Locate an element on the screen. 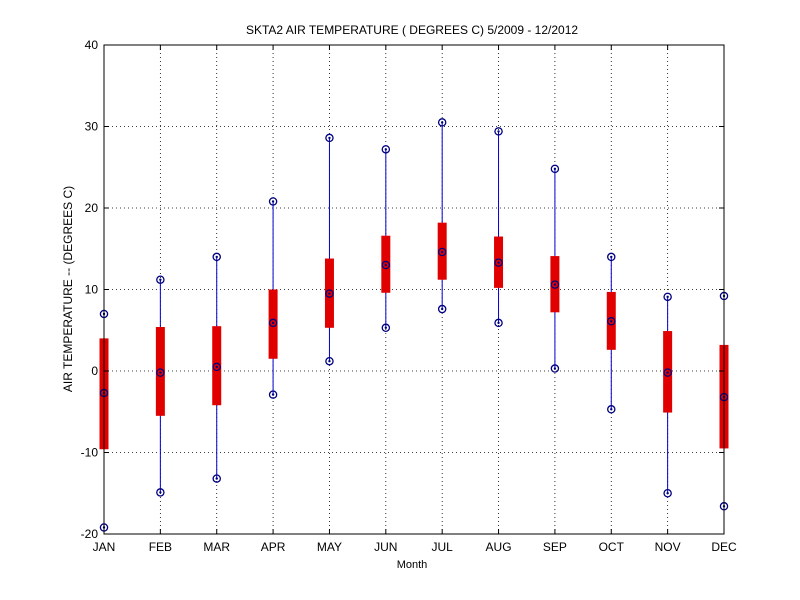 The image size is (800, 600). y-axis-label: AIR TEMPERATURE -- (DEGREES C) is located at coordinates (68, 289).